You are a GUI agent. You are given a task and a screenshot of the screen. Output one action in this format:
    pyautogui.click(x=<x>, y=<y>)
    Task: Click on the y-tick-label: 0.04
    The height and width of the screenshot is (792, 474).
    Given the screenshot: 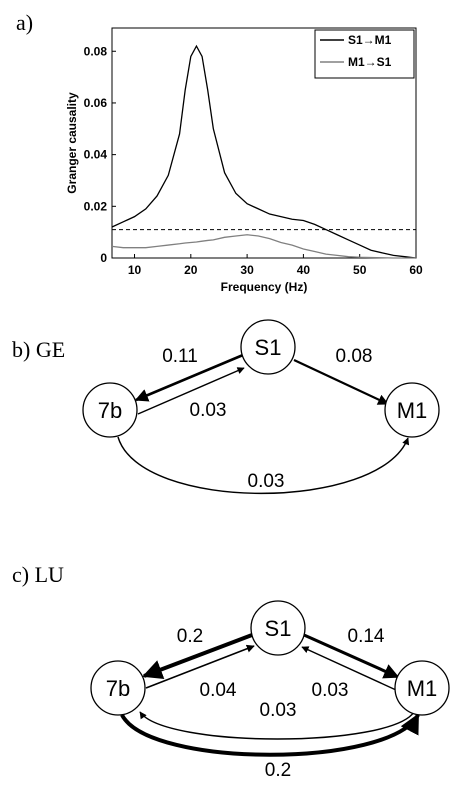 What is the action you would take?
    pyautogui.click(x=96, y=155)
    